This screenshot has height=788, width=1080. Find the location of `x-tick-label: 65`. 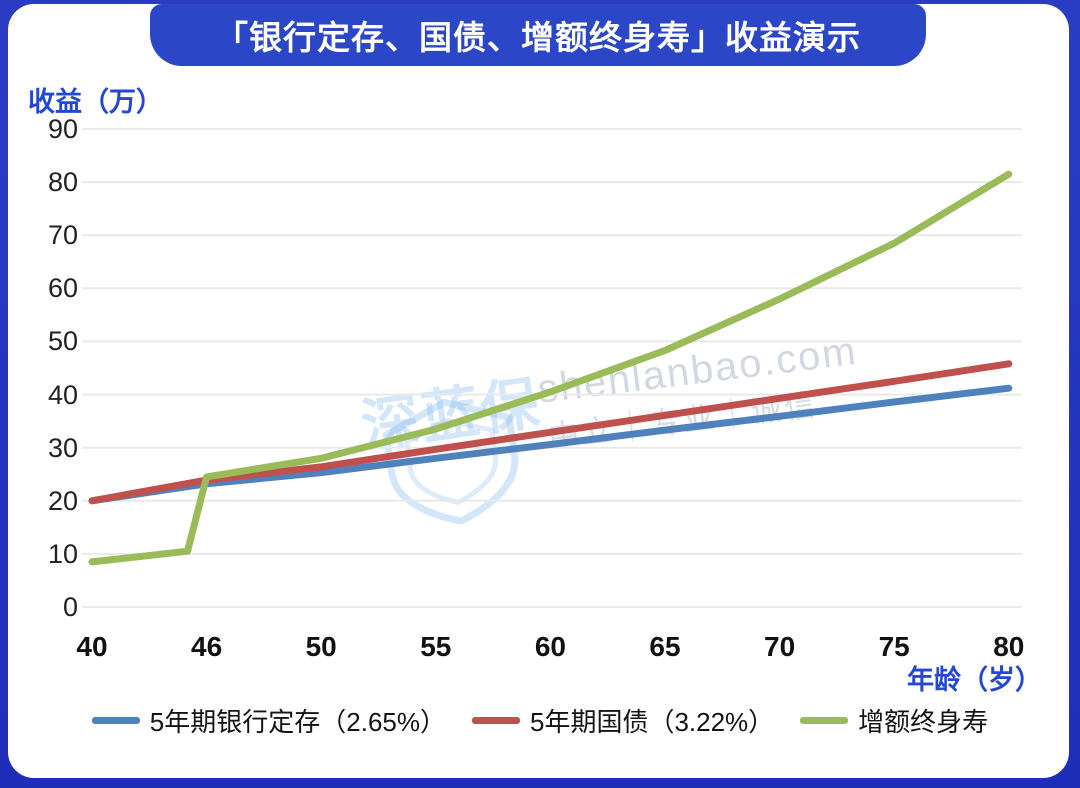

x-tick-label: 65 is located at coordinates (665, 646).